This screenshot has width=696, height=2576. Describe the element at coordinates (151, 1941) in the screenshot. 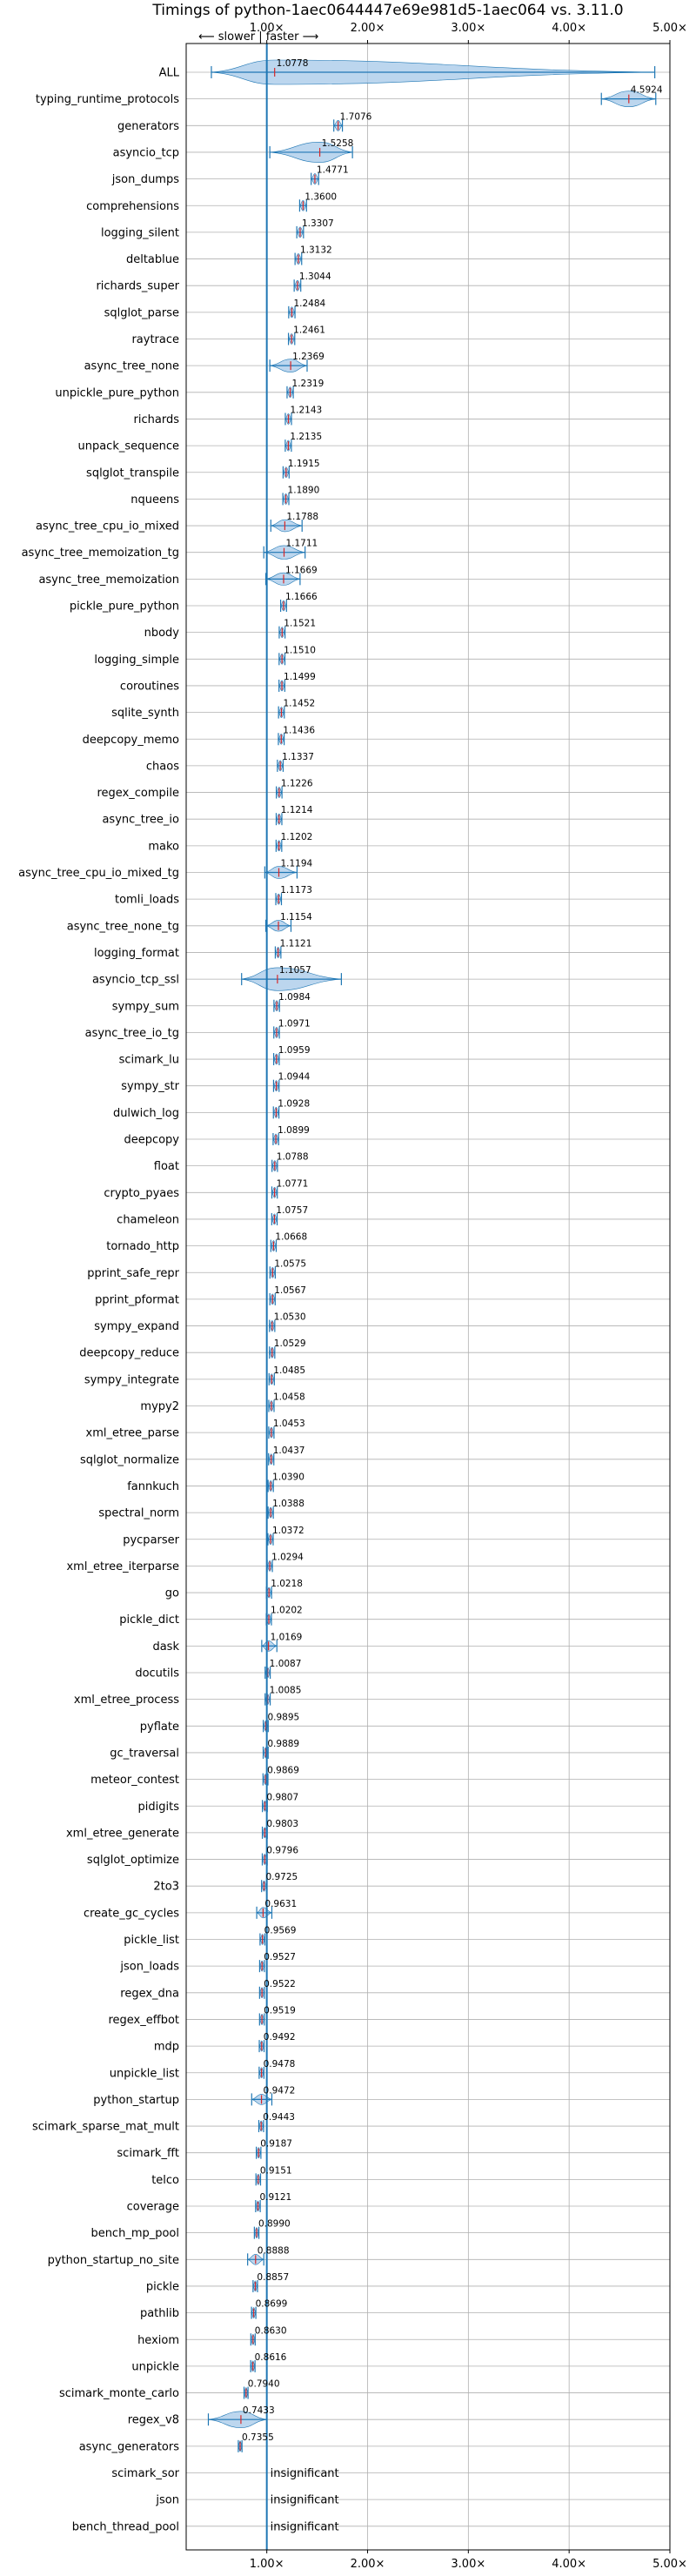

I see `category-label: pickle_list` at that location.